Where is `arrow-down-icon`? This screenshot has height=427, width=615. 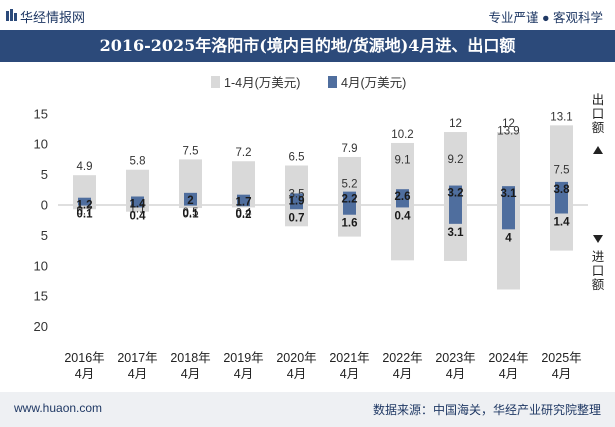 arrow-down-icon is located at coordinates (598, 239).